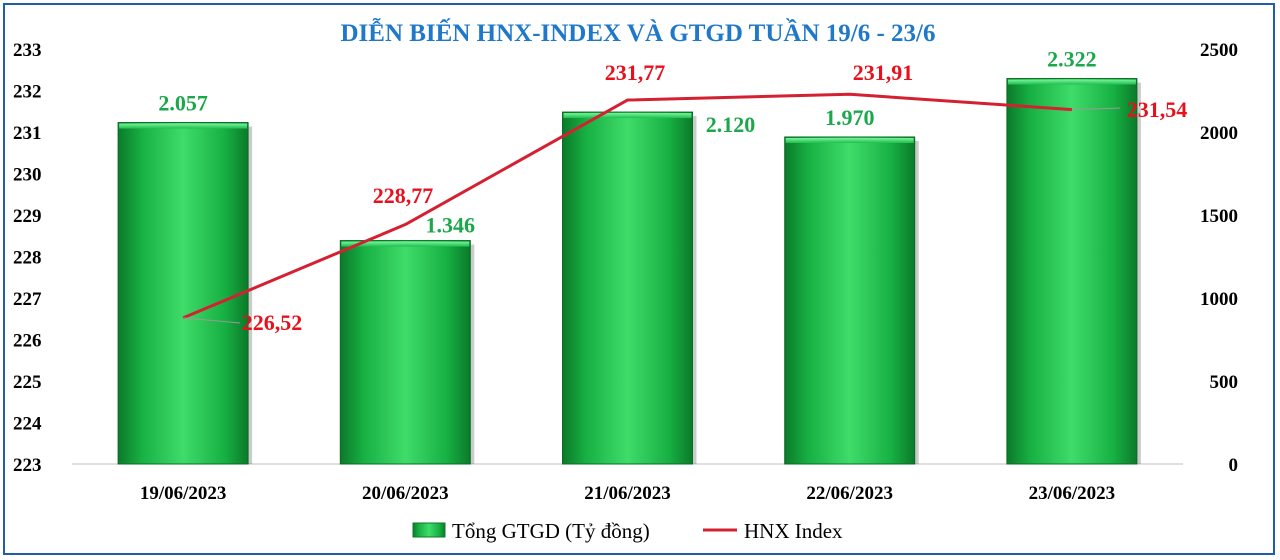 The image size is (1280, 560). Describe the element at coordinates (272, 322) in the screenshot. I see `line-data-label: 226,52` at that location.